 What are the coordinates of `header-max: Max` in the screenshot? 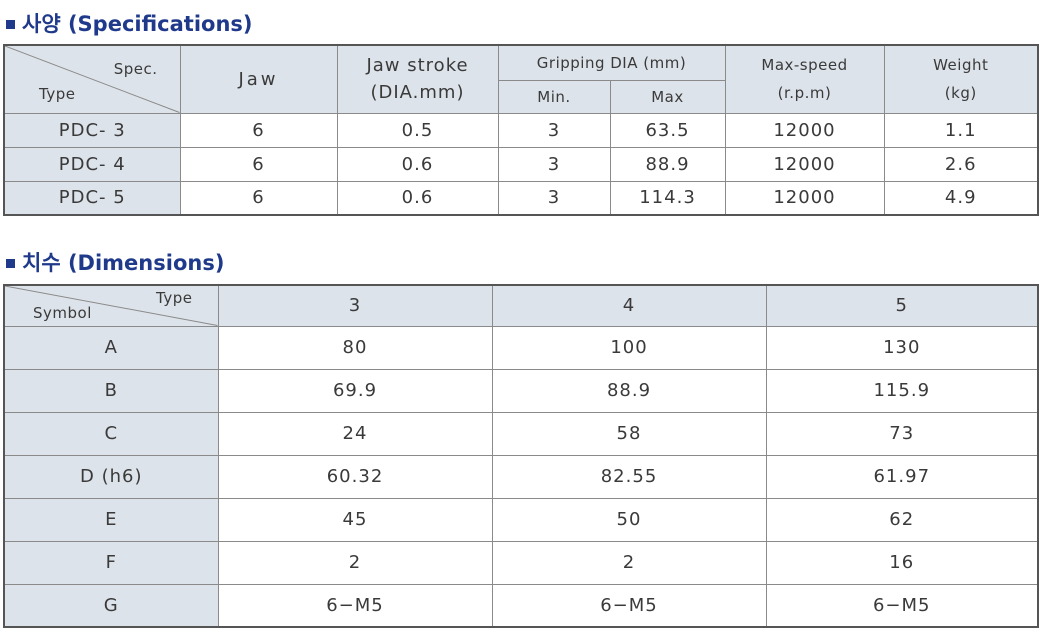 It's located at (667, 96).